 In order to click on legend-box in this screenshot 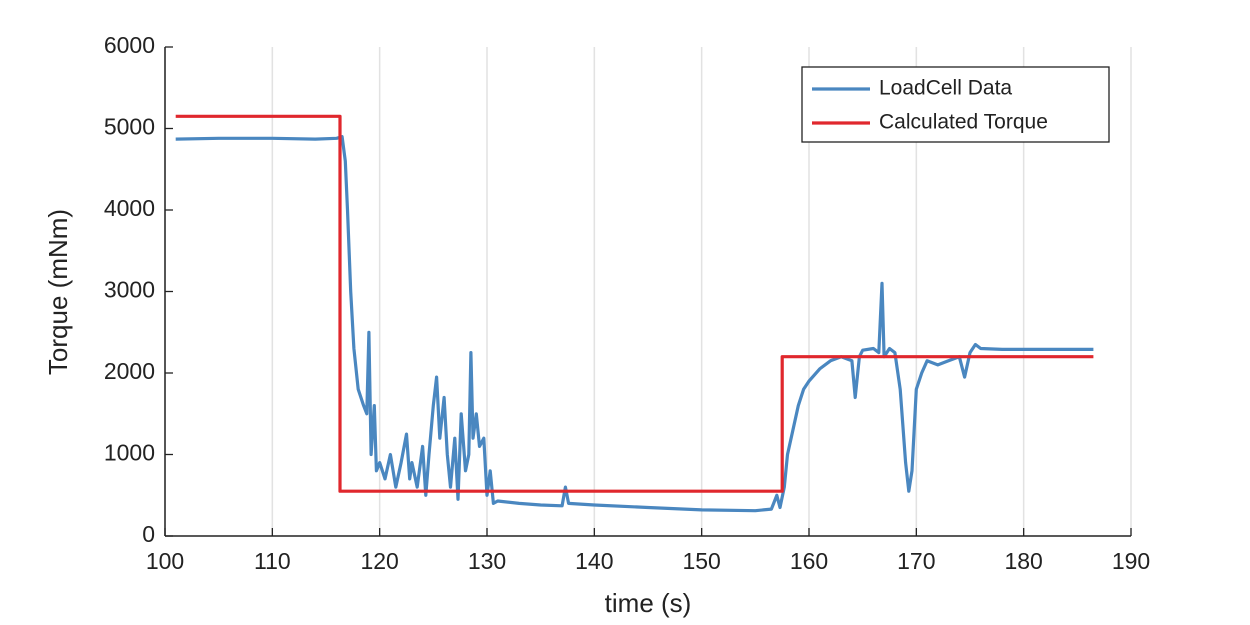, I will do `click(955, 104)`.